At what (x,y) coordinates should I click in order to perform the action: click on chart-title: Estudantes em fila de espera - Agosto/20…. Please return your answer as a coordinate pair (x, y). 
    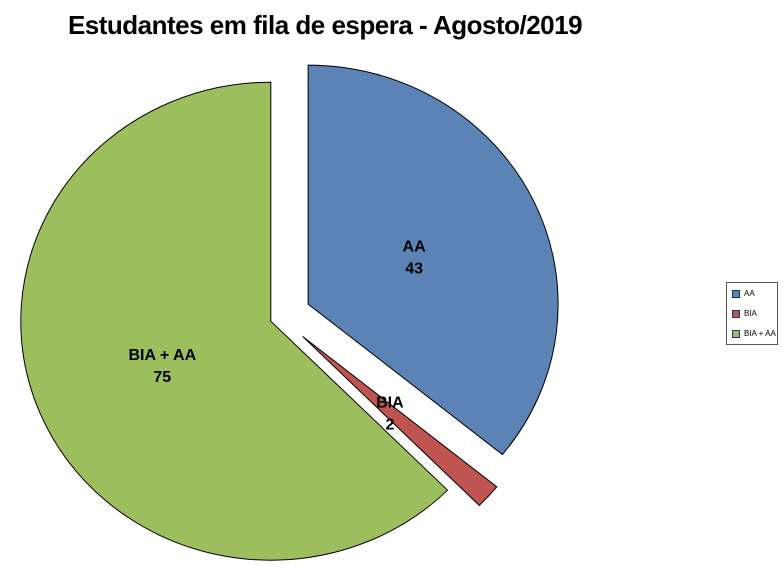
    Looking at the image, I should click on (325, 25).